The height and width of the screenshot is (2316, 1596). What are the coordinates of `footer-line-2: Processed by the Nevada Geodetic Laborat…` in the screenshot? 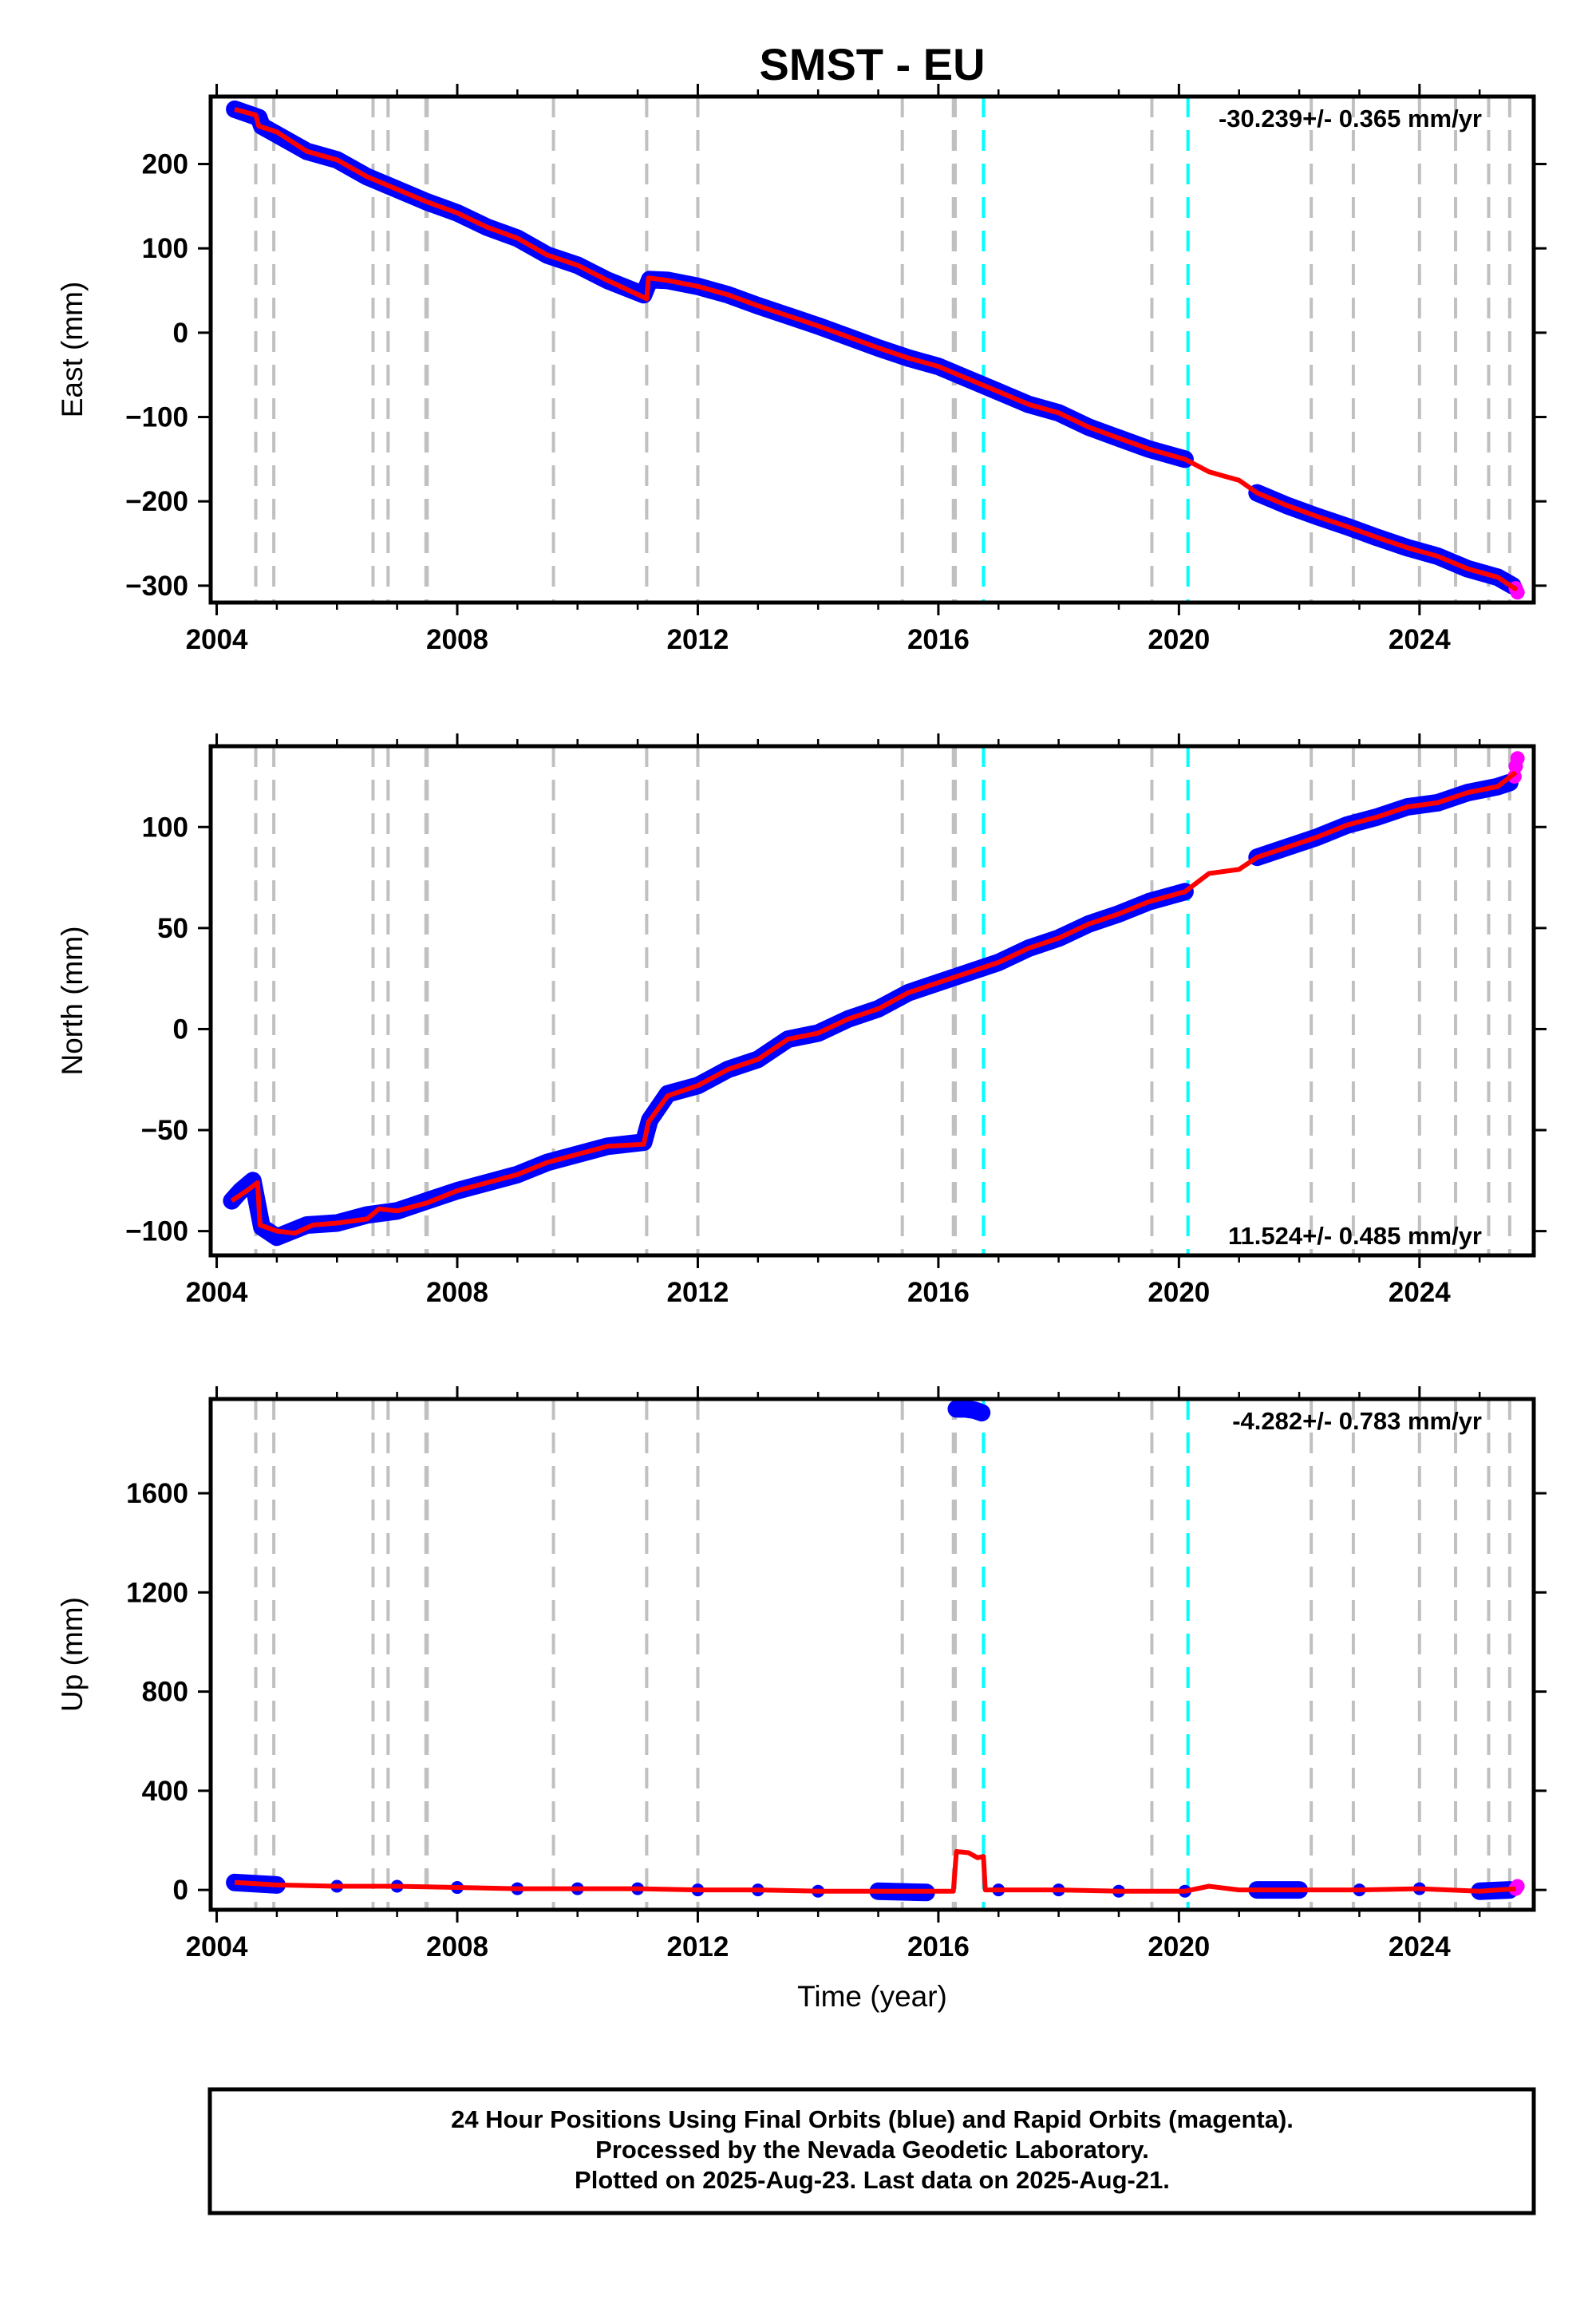 It's located at (872, 2150).